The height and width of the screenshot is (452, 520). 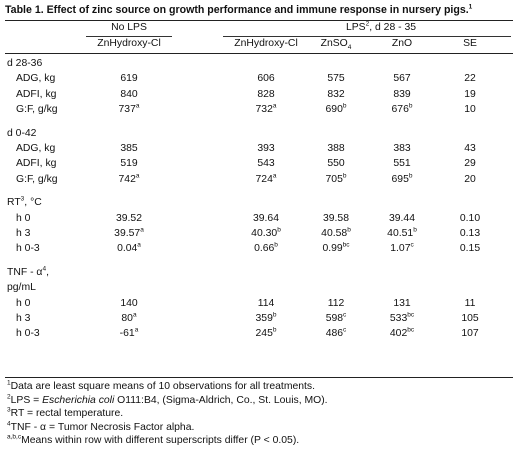 I want to click on cell-se: 11, so click(x=470, y=303).